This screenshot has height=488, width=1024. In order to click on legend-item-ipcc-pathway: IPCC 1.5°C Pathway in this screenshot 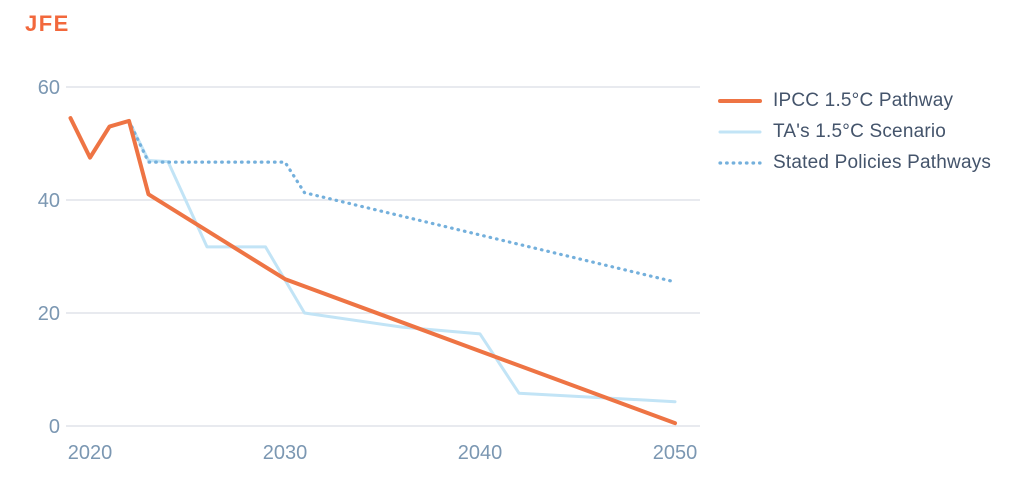, I will do `click(854, 100)`.